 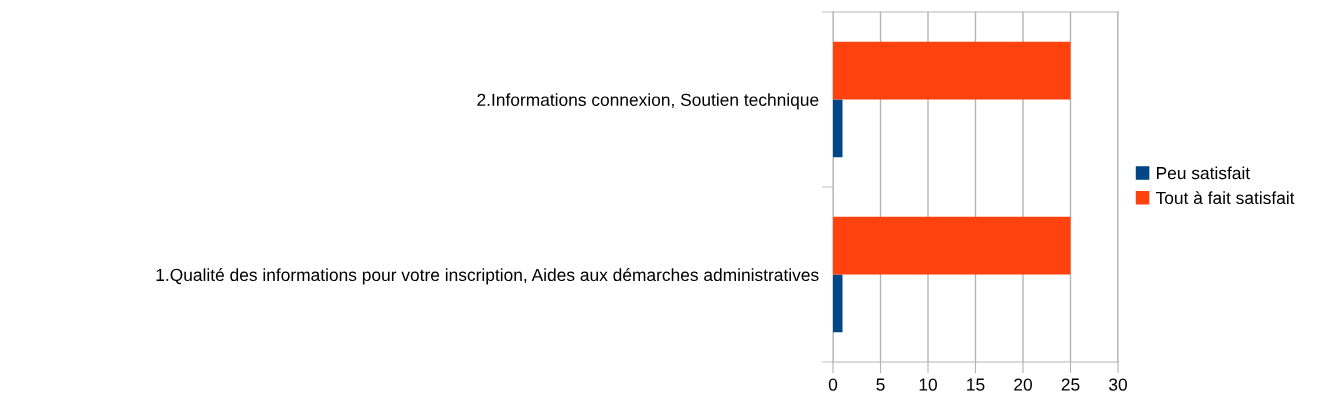 What do you see at coordinates (880, 384) in the screenshot?
I see `x-tick-label: 5` at bounding box center [880, 384].